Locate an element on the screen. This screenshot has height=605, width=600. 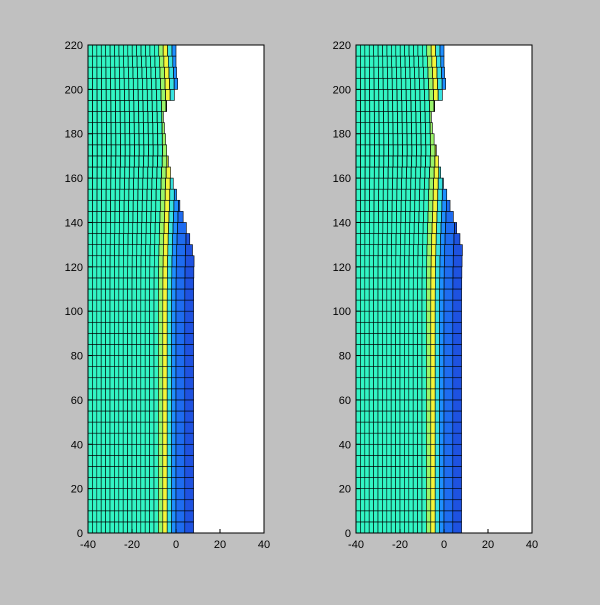
y-tick-label: 220 is located at coordinates (342, 46).